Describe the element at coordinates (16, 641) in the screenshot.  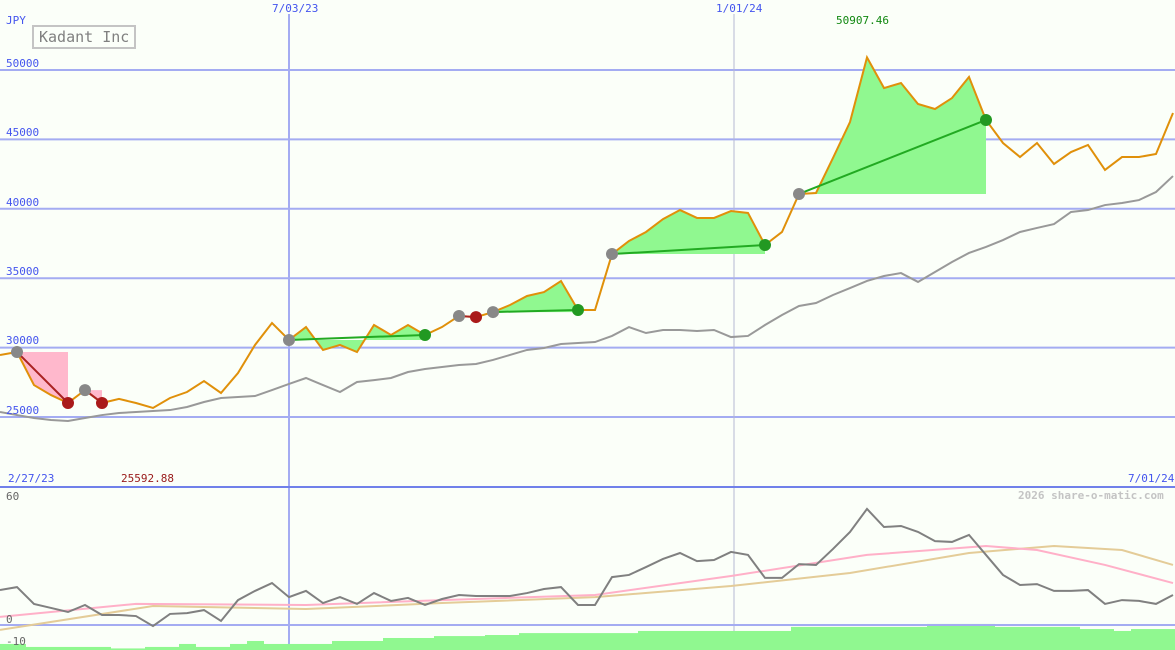
I see `lower-y-tick-label: -10` at that location.